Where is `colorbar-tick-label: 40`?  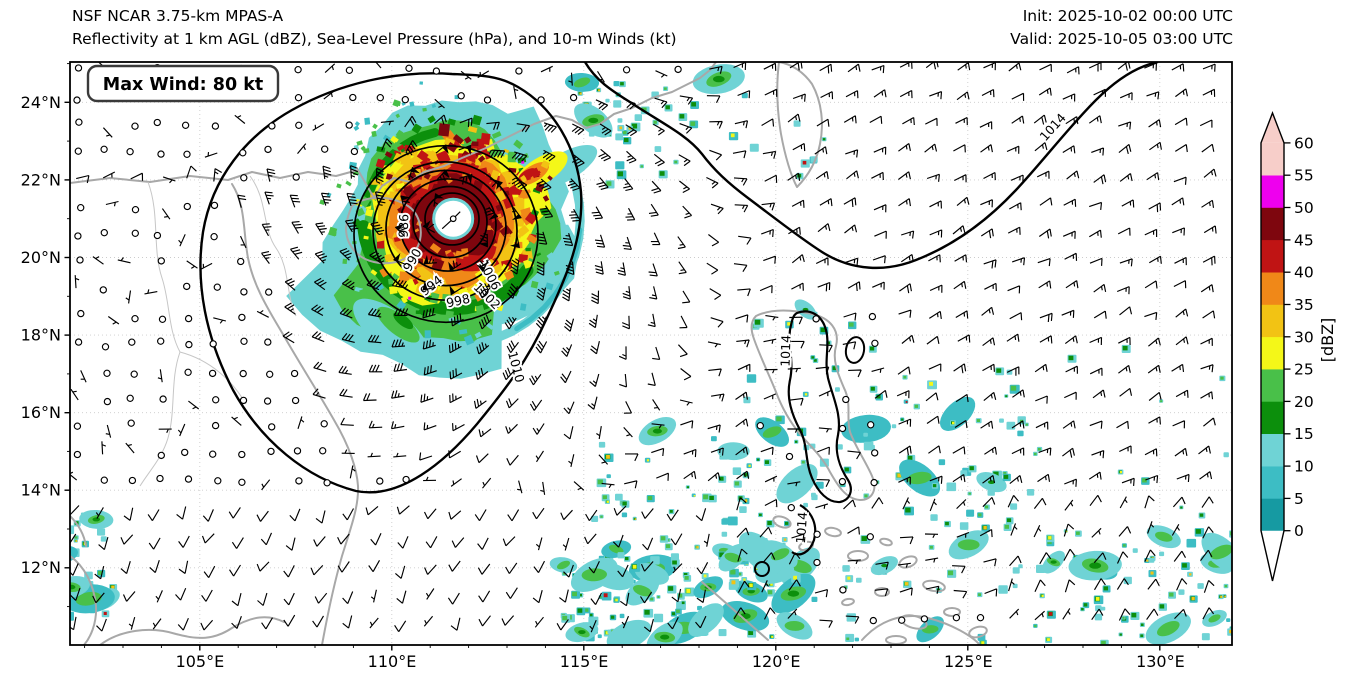 colorbar-tick-label: 40 is located at coordinates (1304, 273).